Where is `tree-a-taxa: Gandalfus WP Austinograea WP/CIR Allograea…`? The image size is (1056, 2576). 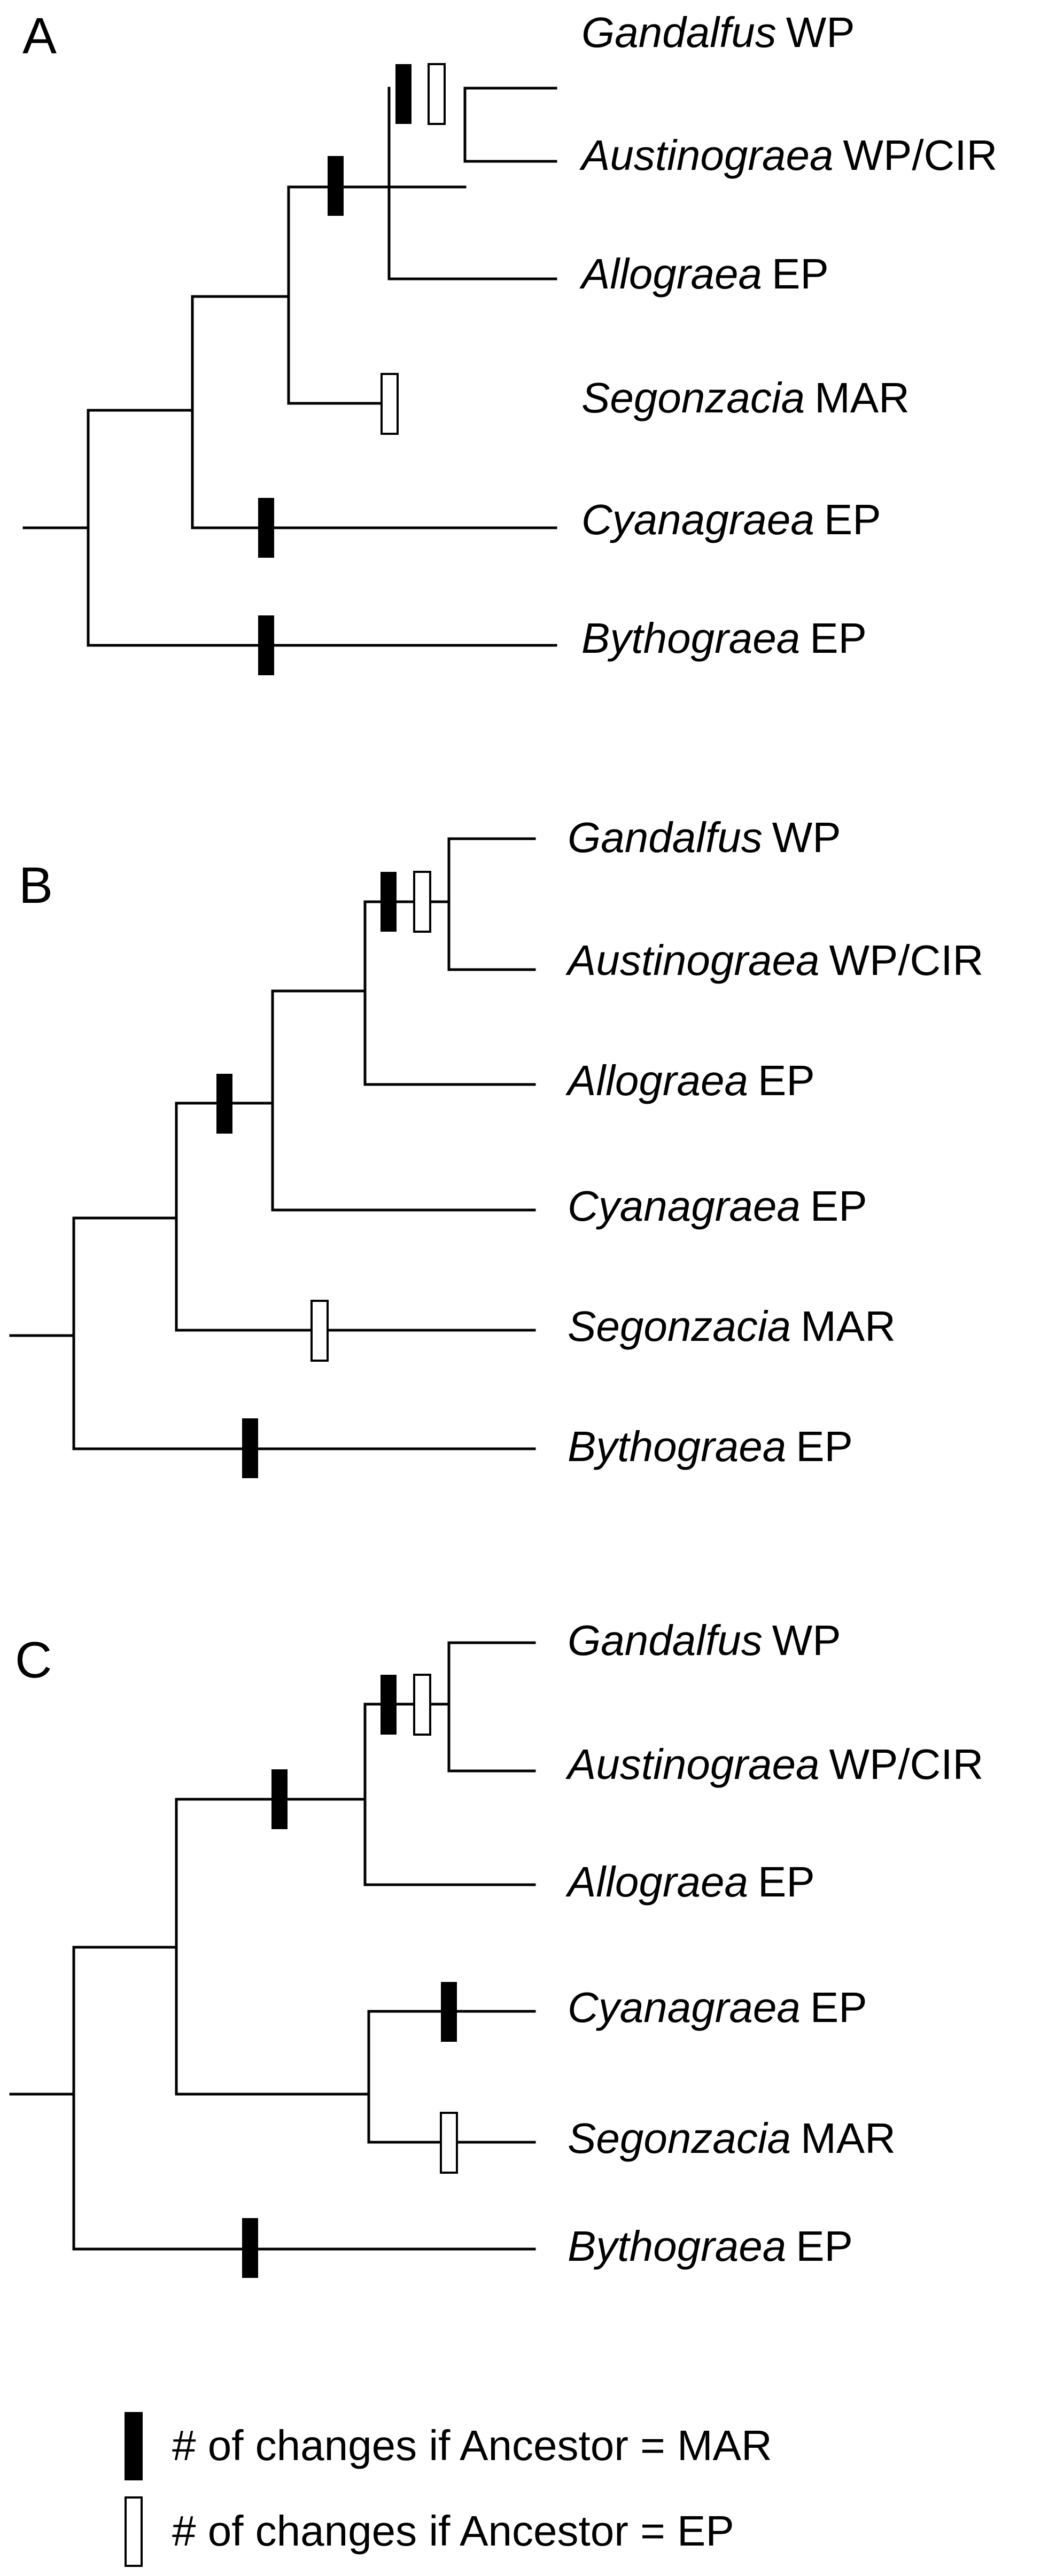
tree-a-taxa: Gandalfus WP Austinograea WP/CIR Allograea… is located at coordinates (788, 335).